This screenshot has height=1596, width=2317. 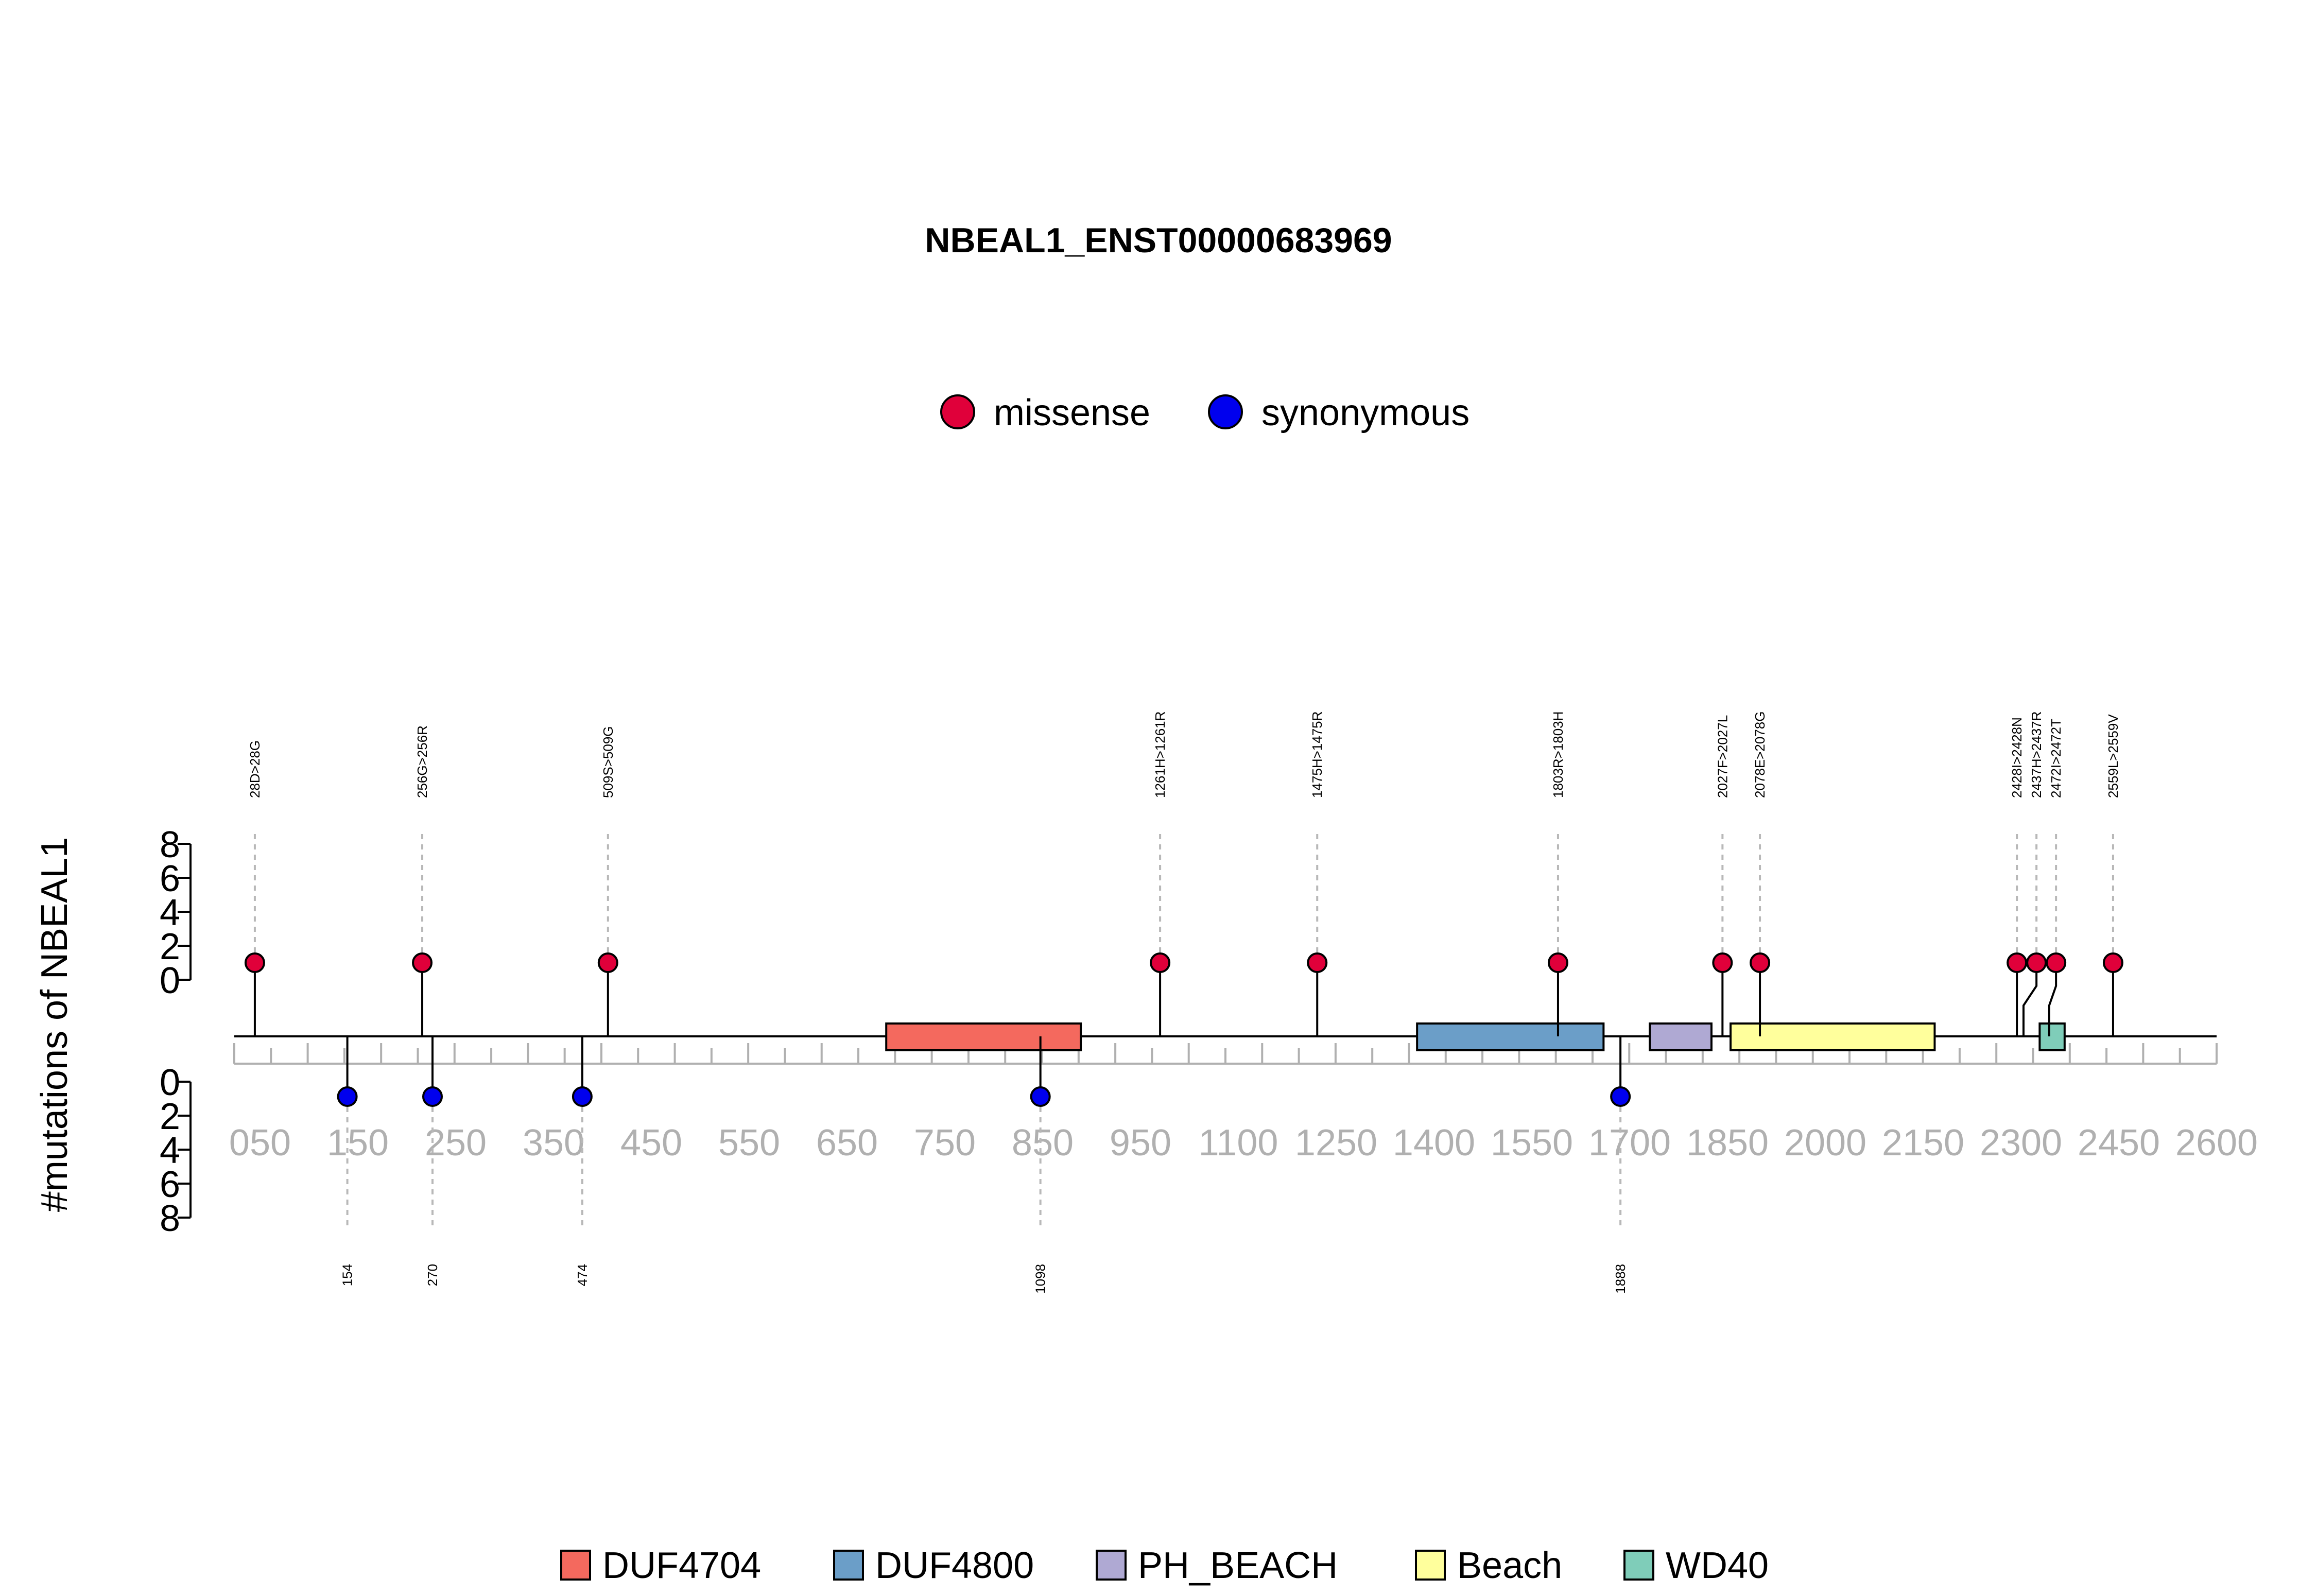 I want to click on lower-y-tick-label: 2, so click(x=170, y=1116).